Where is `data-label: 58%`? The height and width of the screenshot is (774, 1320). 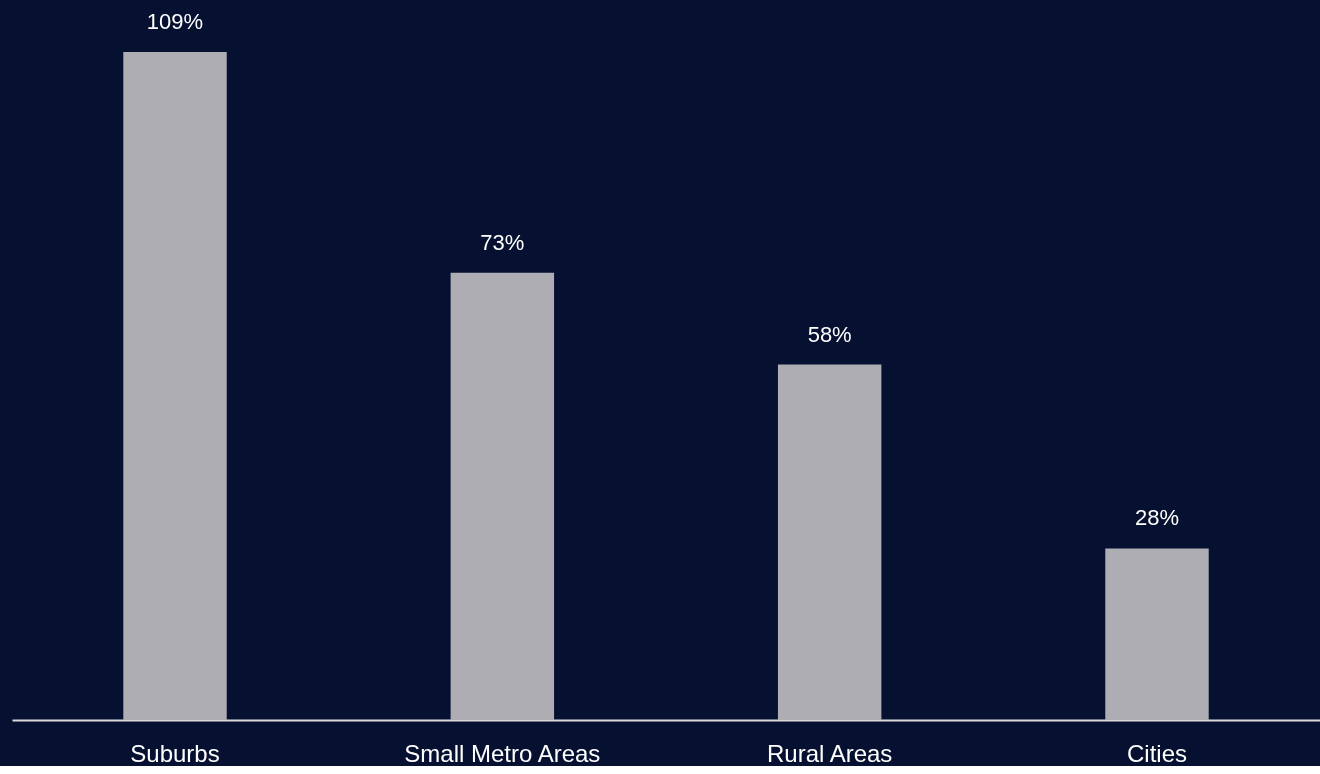 data-label: 58% is located at coordinates (829, 334).